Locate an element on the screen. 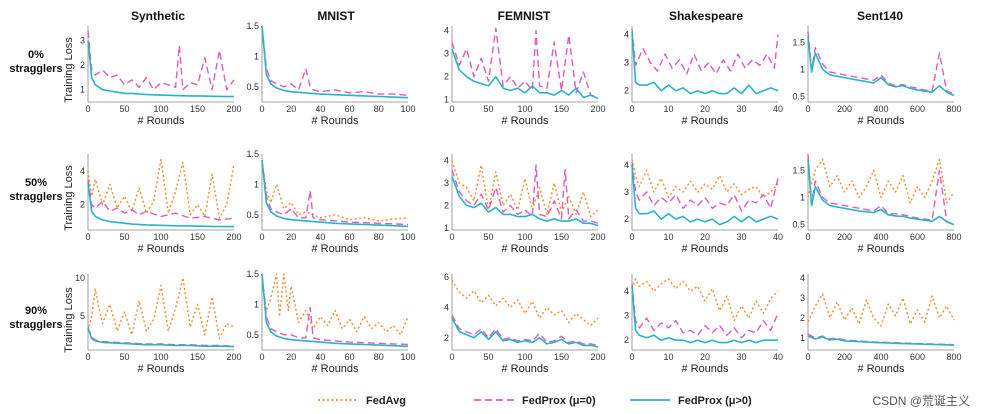 Image resolution: width=984 pixels, height=414 pixels. row-label-top: 0% is located at coordinates (36, 55).